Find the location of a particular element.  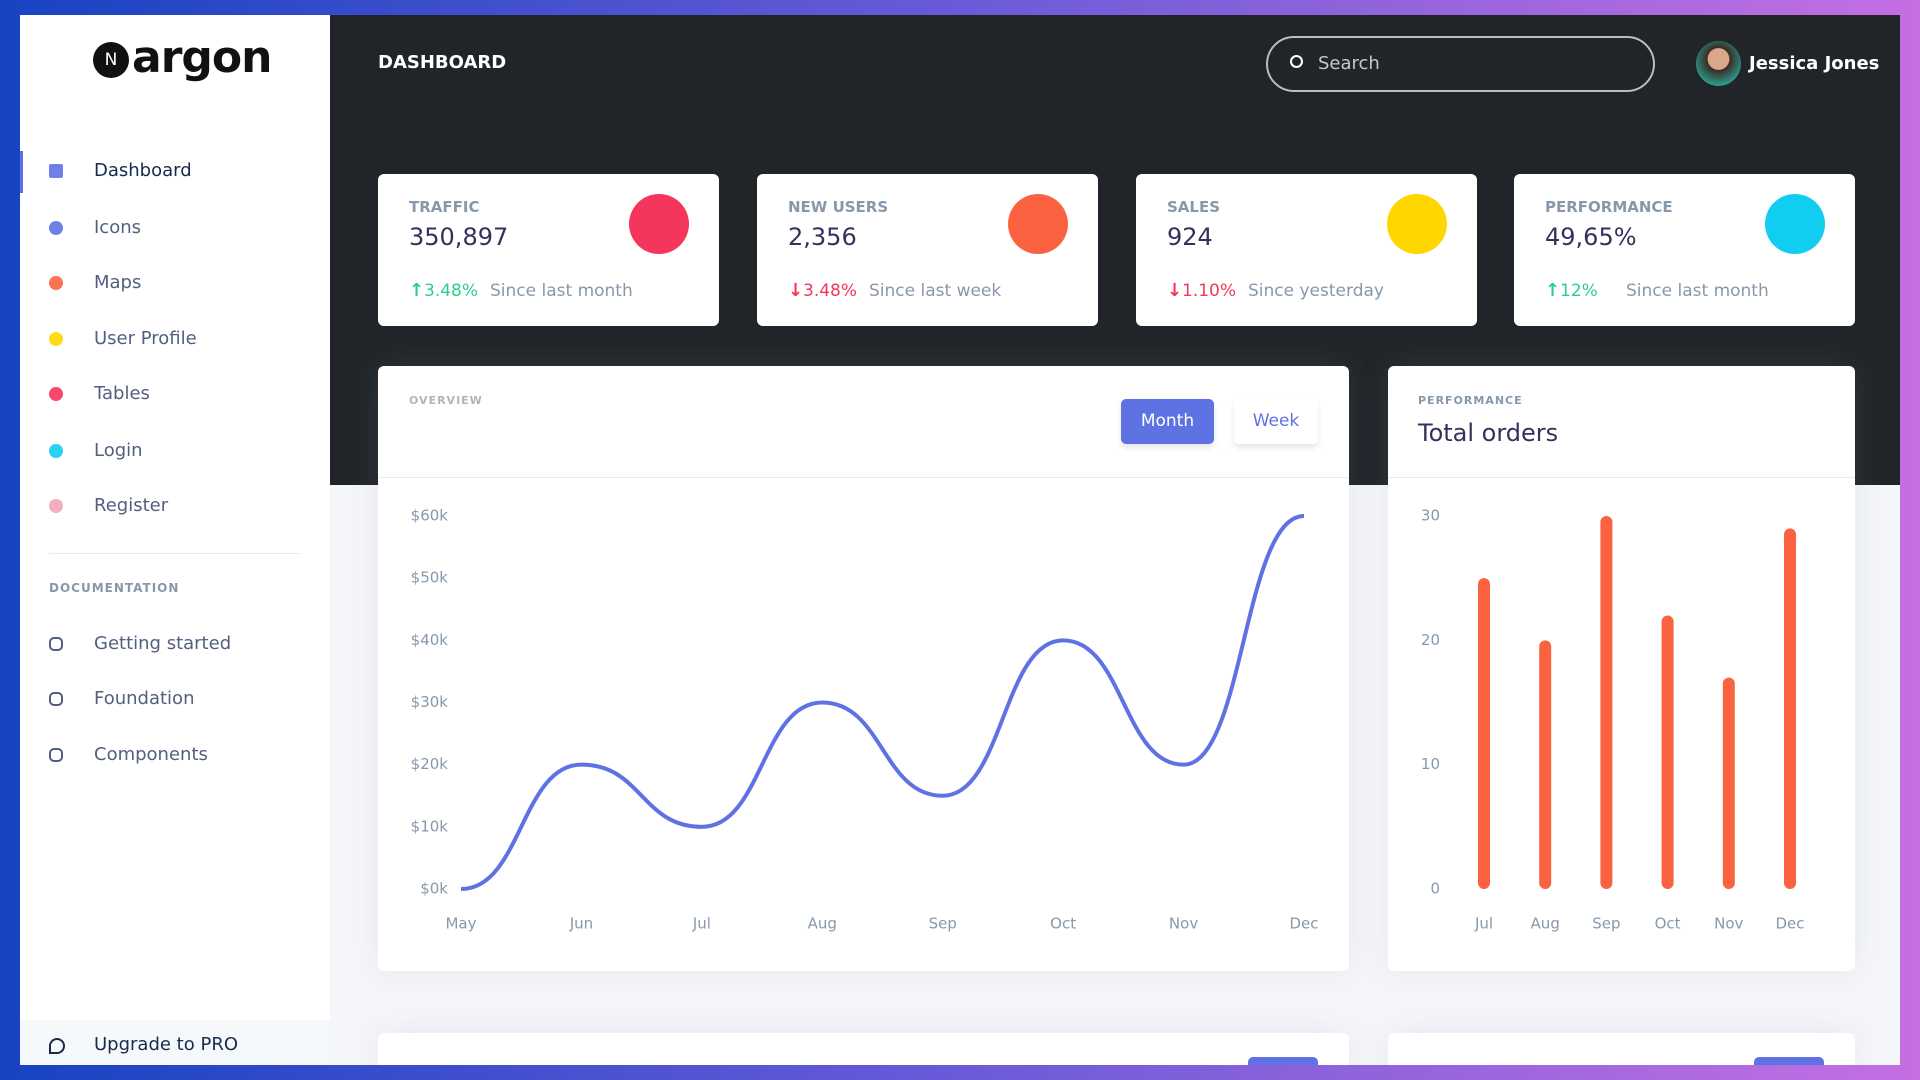

y-tick-label: $50k is located at coordinates (430, 578).